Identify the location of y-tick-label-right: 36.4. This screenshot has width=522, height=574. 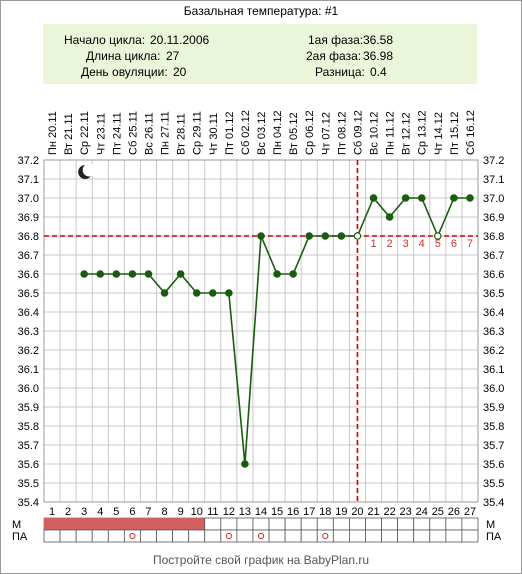
(493, 313).